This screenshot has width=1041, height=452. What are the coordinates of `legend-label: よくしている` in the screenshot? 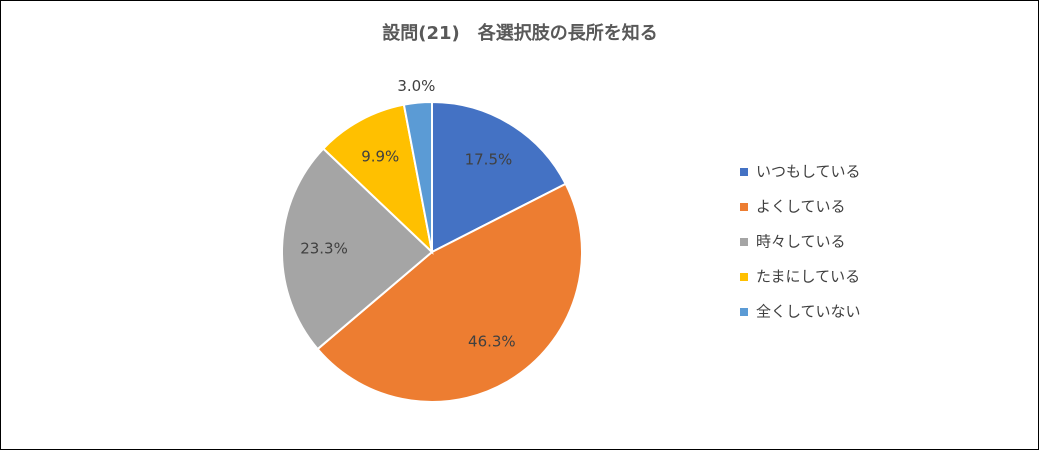 It's located at (801, 207).